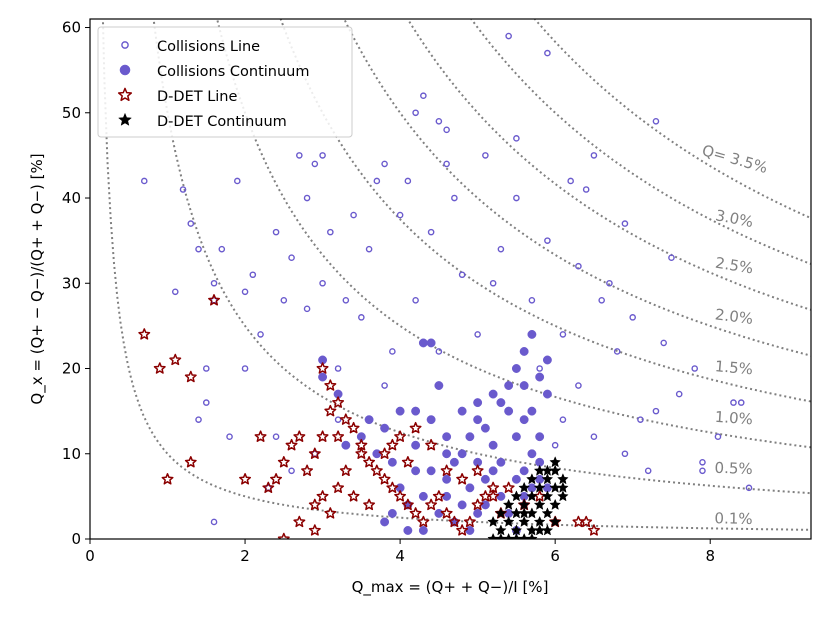 The image size is (830, 623). Describe the element at coordinates (733, 418) in the screenshot. I see `contour-label-5: 1.0%` at that location.